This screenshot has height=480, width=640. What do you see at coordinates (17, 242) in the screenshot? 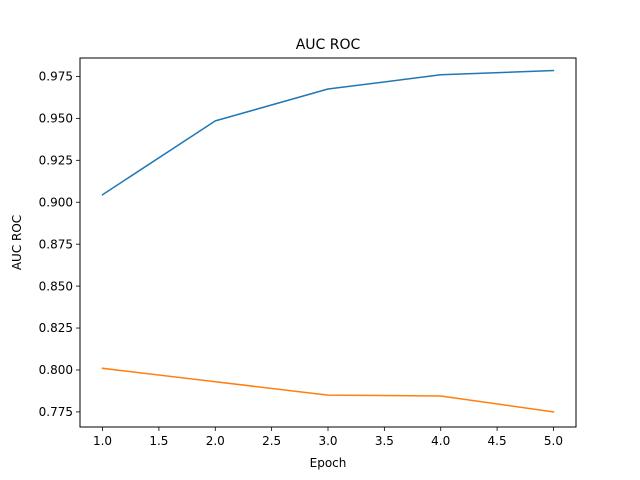
I see `y-axis-label: AUC ROC` at bounding box center [17, 242].